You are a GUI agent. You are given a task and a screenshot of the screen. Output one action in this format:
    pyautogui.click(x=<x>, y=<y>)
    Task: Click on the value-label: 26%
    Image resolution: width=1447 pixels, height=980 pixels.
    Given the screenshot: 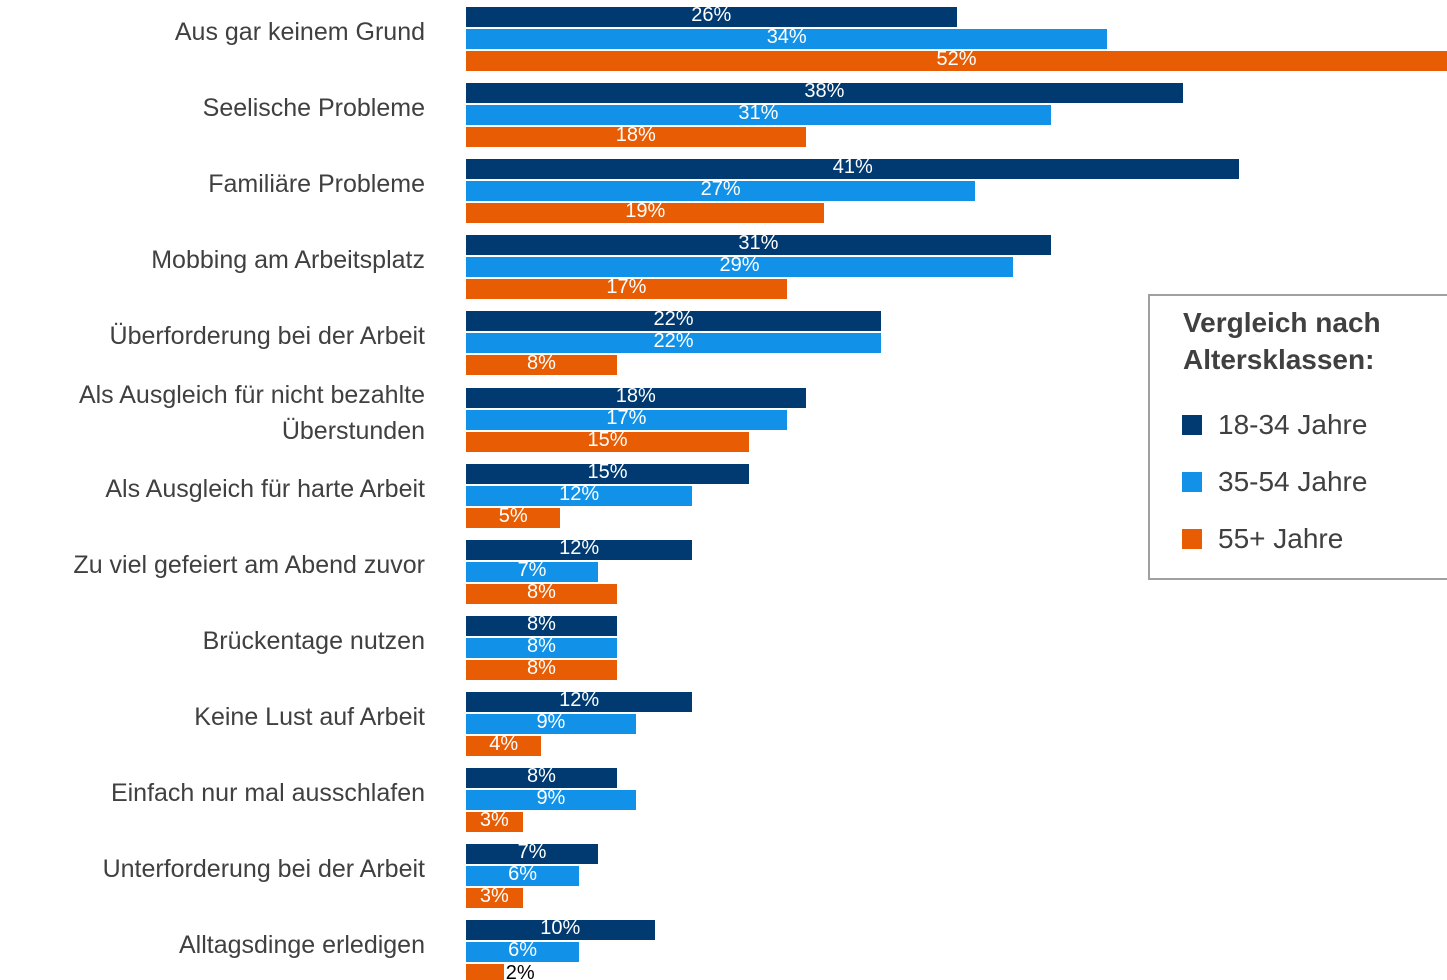 What is the action you would take?
    pyautogui.click(x=711, y=15)
    